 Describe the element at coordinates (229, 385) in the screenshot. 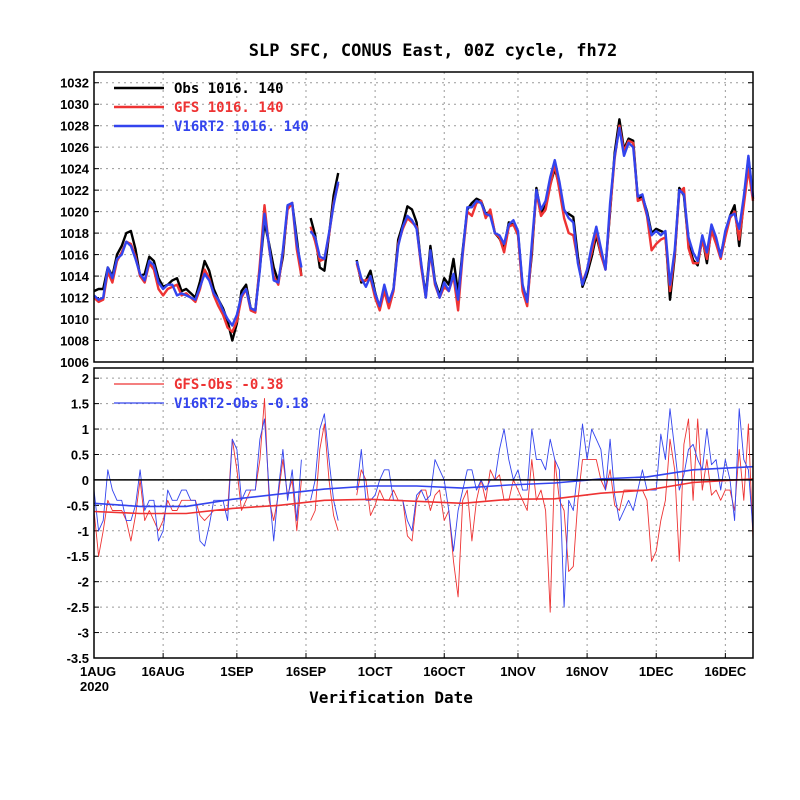

I see `legend-gfs-obs-label: GFS-Obs -0.38` at that location.